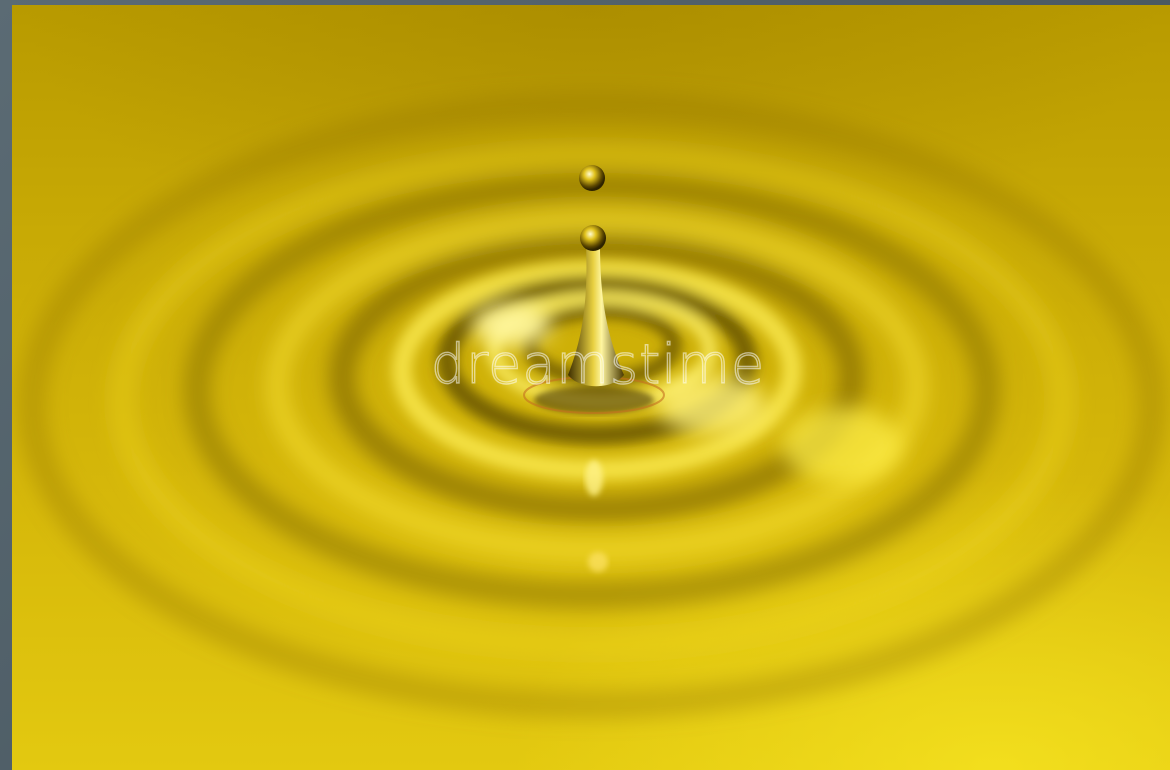  Describe the element at coordinates (592, 178) in the screenshot. I see `droplet-upper` at that location.